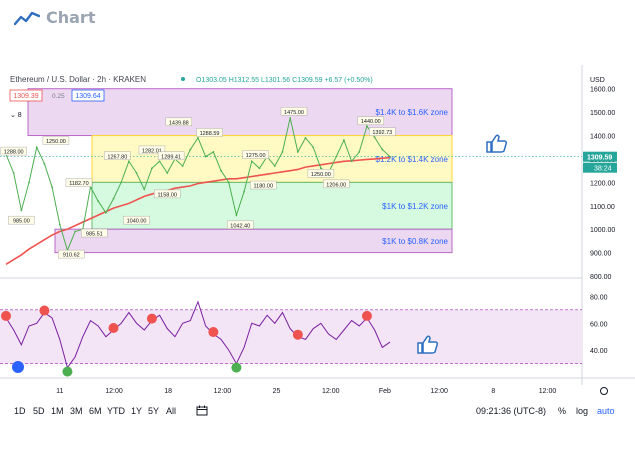 This screenshot has height=449, width=635. What do you see at coordinates (76, 411) in the screenshot?
I see `timeframe-3m: 3M` at bounding box center [76, 411].